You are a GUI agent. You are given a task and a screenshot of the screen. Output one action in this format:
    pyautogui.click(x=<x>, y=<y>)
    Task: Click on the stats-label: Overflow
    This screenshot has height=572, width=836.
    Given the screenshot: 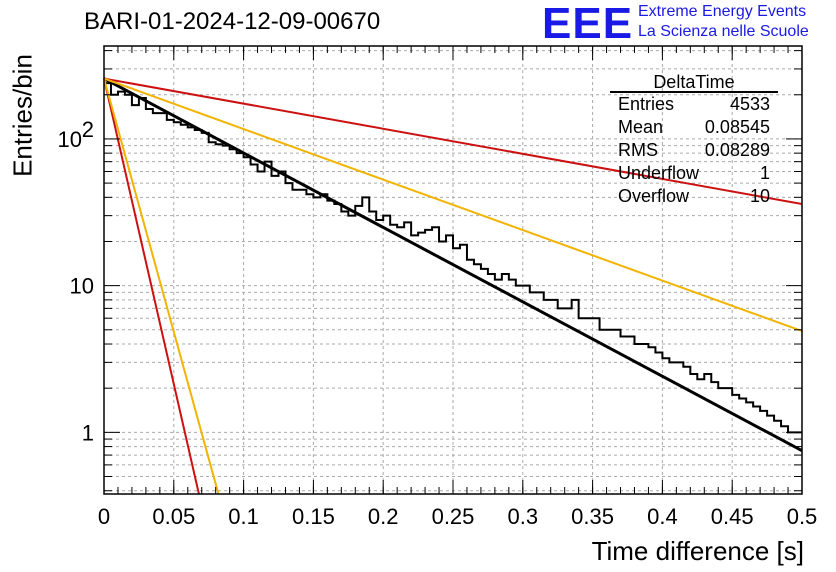 What is the action you would take?
    pyautogui.click(x=654, y=196)
    